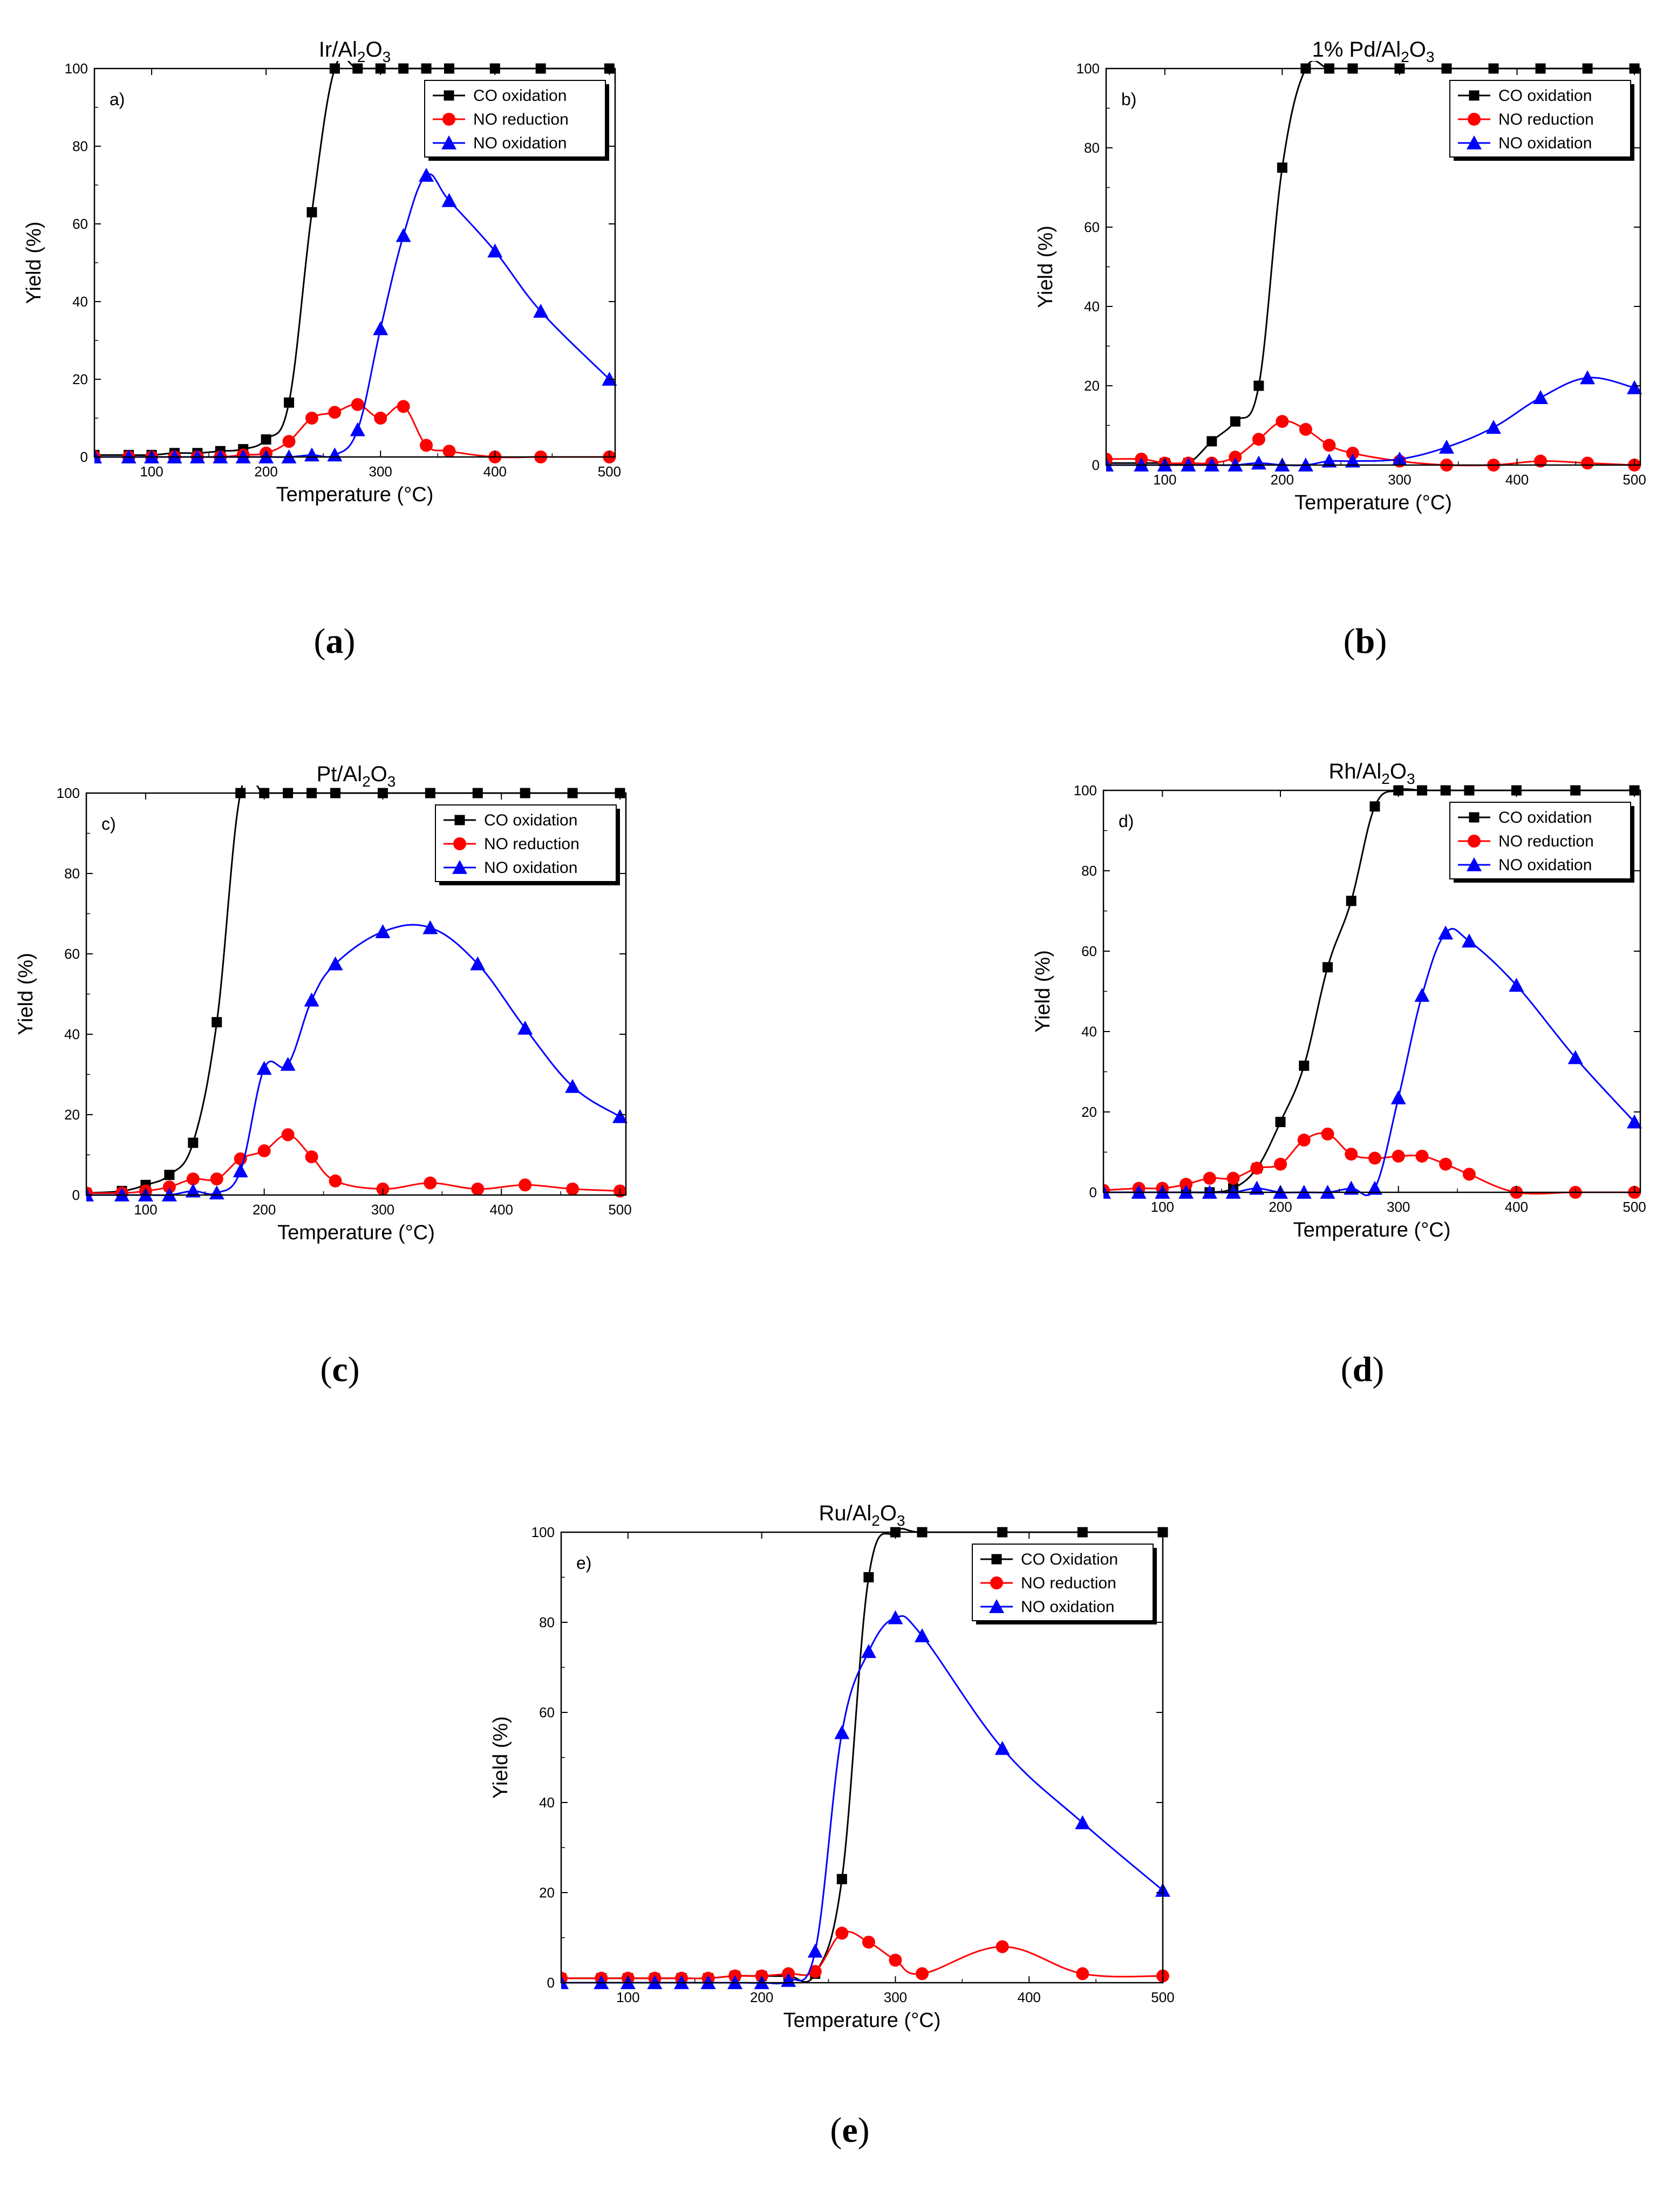 This screenshot has height=2212, width=1677. I want to click on legend-label-co_oxidation: CO oxidation, so click(530, 820).